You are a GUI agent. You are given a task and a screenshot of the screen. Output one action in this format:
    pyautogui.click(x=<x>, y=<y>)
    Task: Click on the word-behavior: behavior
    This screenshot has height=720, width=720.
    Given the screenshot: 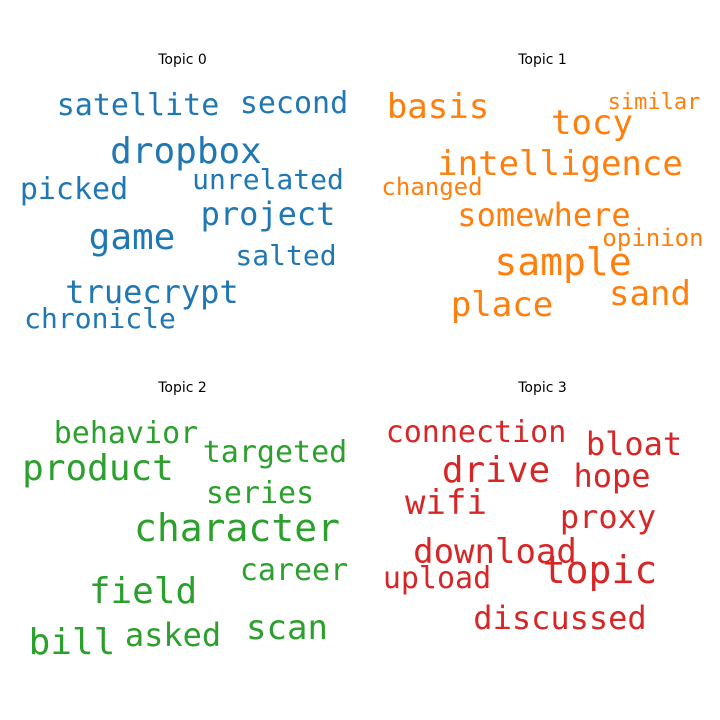 What is the action you would take?
    pyautogui.click(x=126, y=433)
    